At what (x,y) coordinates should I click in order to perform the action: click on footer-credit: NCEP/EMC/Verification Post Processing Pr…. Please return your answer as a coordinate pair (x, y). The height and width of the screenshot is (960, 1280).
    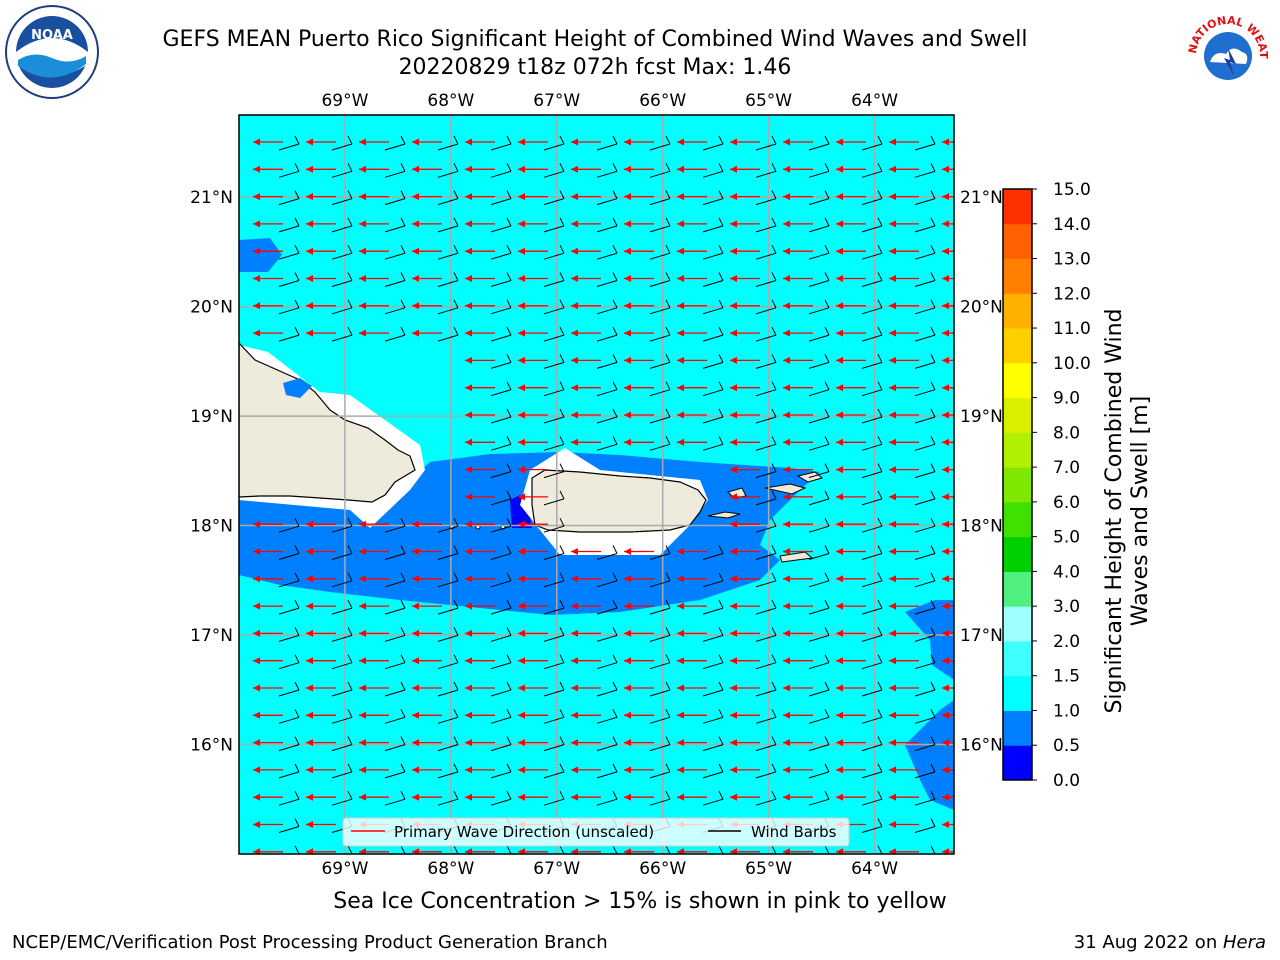
    Looking at the image, I should click on (310, 942).